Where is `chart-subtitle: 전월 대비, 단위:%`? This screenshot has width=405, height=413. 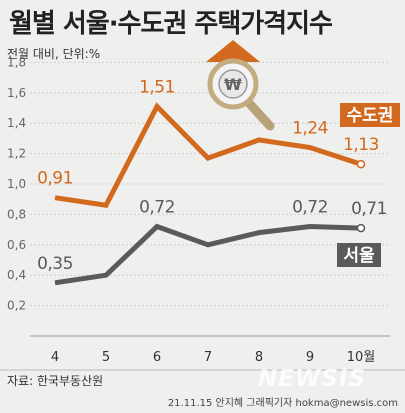 chart-subtitle: 전월 대비, 단위:% is located at coordinates (53, 54).